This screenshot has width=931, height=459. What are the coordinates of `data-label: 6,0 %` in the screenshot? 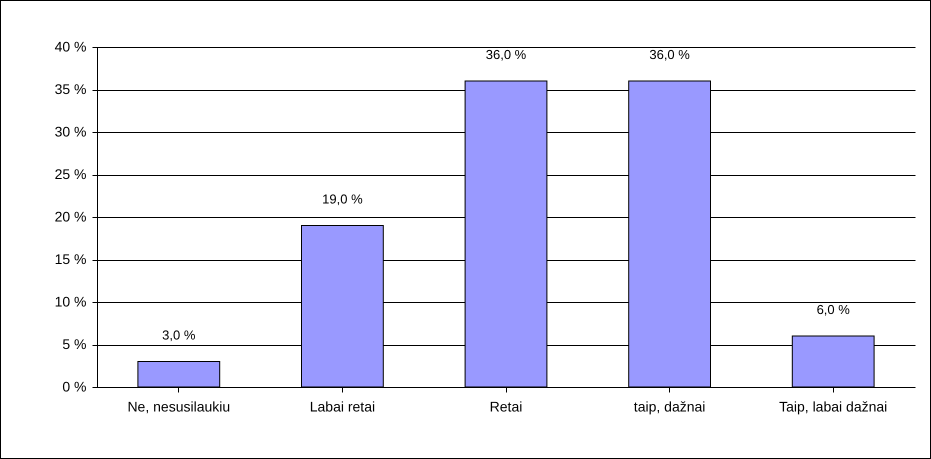 It's located at (833, 309).